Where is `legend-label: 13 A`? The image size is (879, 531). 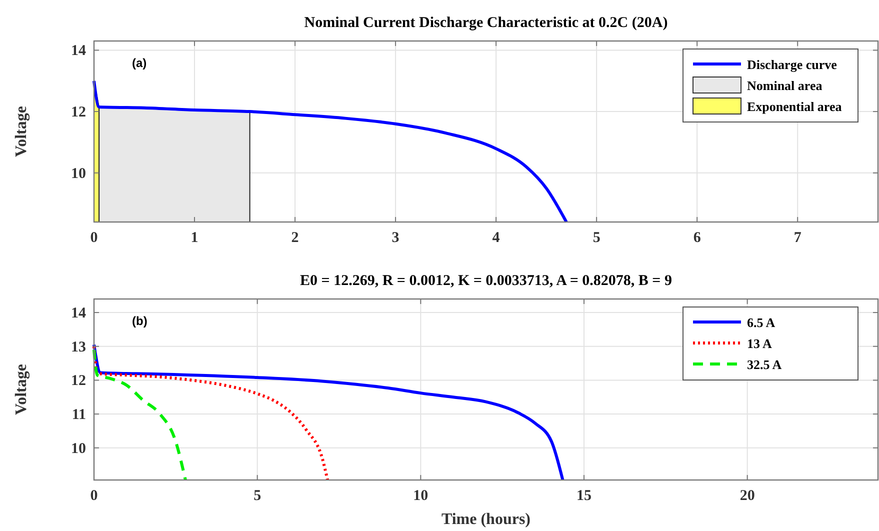
legend-label: 13 A is located at coordinates (760, 343).